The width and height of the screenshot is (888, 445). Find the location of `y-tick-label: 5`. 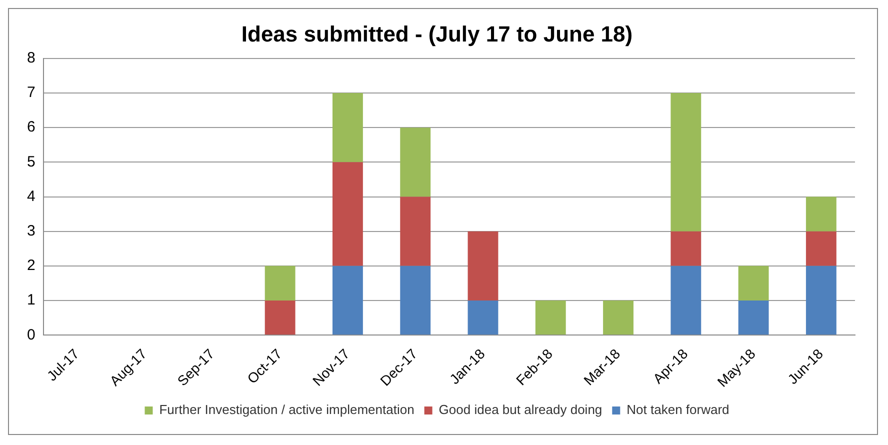

y-tick-label: 5 is located at coordinates (31, 161).